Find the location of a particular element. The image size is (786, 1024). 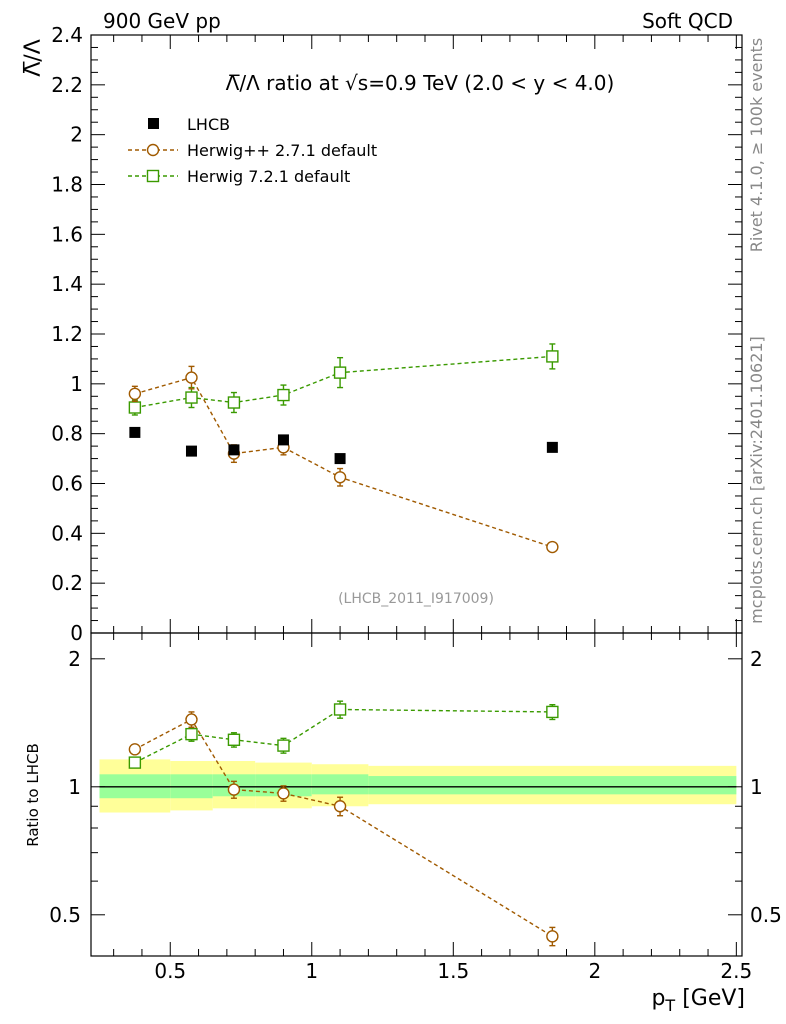

ratio-y-tick-label: 1 is located at coordinates (74, 787).